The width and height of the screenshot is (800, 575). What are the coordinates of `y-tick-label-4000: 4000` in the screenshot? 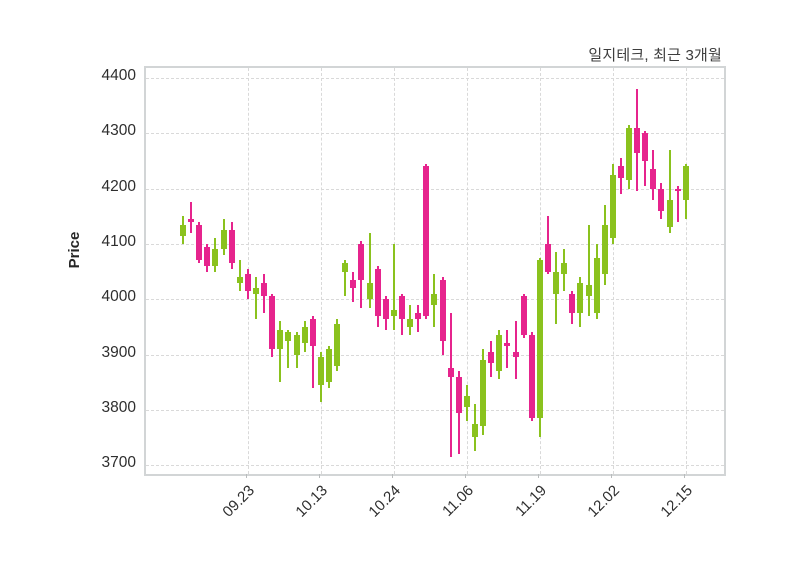 It's located at (118, 297).